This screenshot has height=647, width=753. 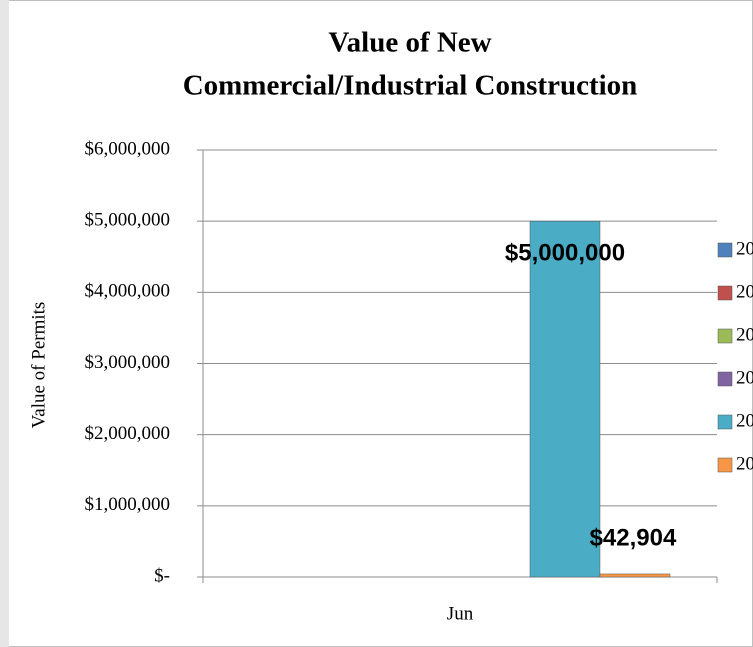 I want to click on y-tick-label: $-, so click(x=162, y=575).